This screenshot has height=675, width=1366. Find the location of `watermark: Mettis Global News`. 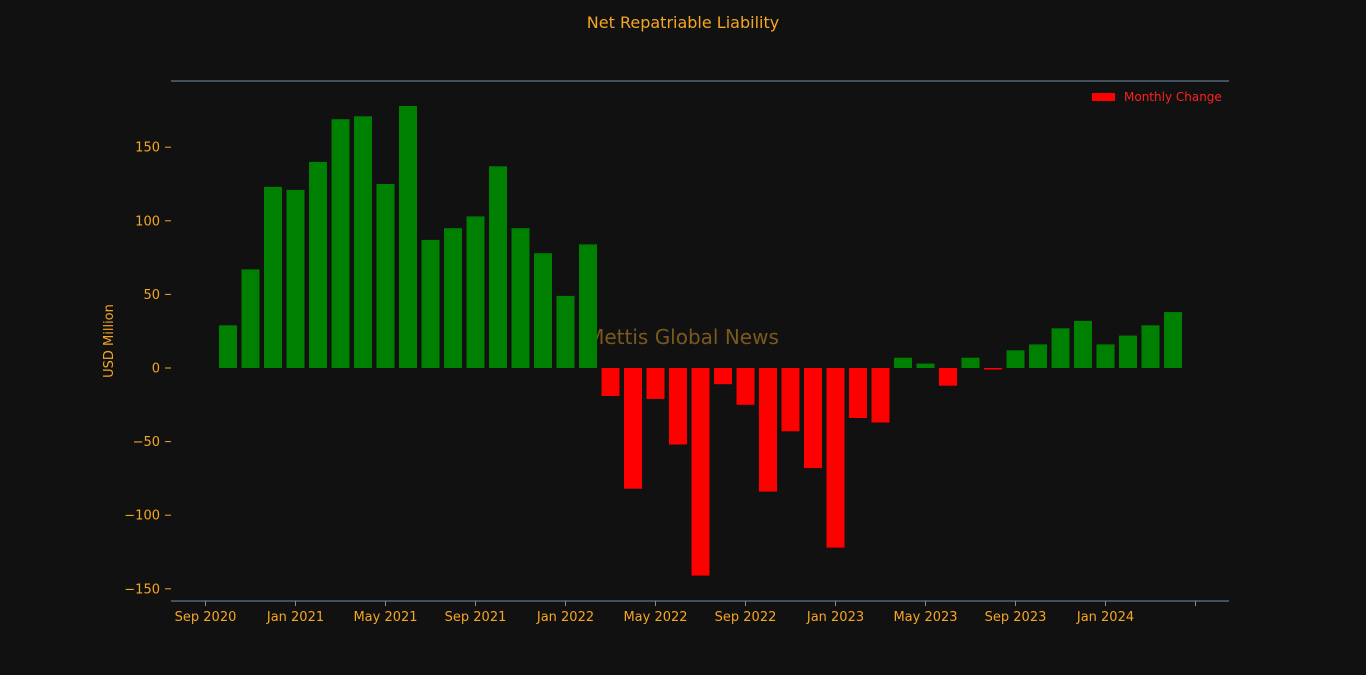

watermark: Mettis Global News is located at coordinates (683, 337).